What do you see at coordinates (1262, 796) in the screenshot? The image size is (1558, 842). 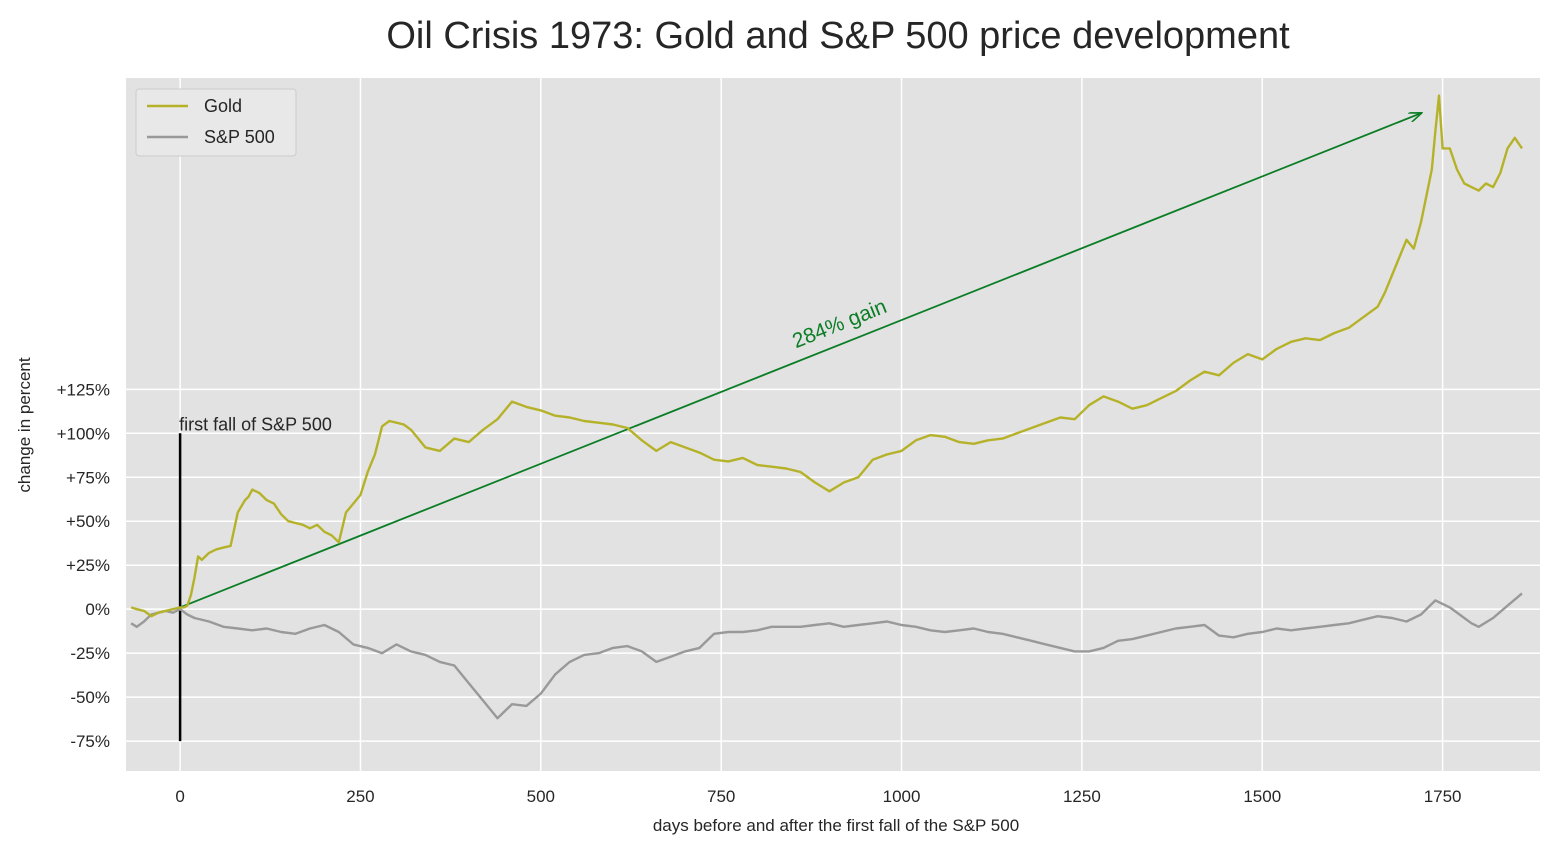 I see `x-tick-label: 1500` at bounding box center [1262, 796].